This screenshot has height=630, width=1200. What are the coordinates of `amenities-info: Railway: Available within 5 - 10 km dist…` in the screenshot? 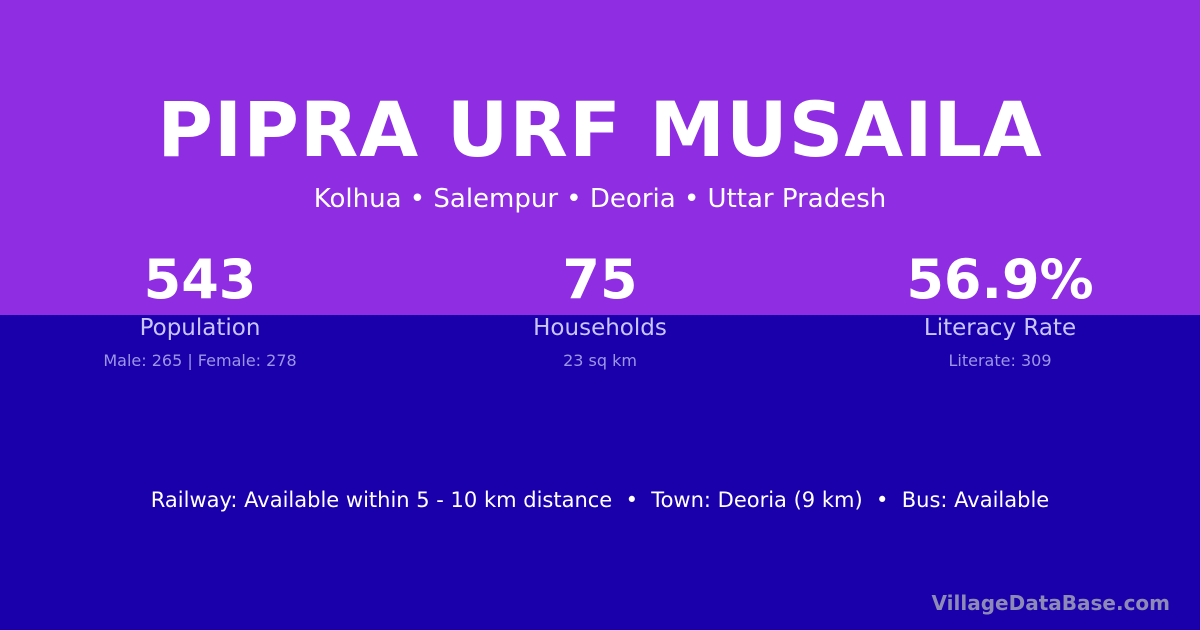 It's located at (600, 500).